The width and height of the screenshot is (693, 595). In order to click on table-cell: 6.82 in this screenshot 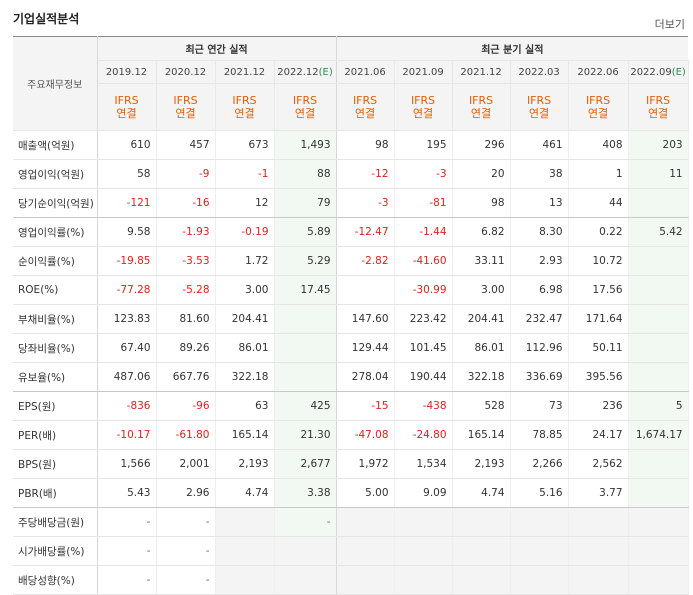, I will do `click(481, 232)`.